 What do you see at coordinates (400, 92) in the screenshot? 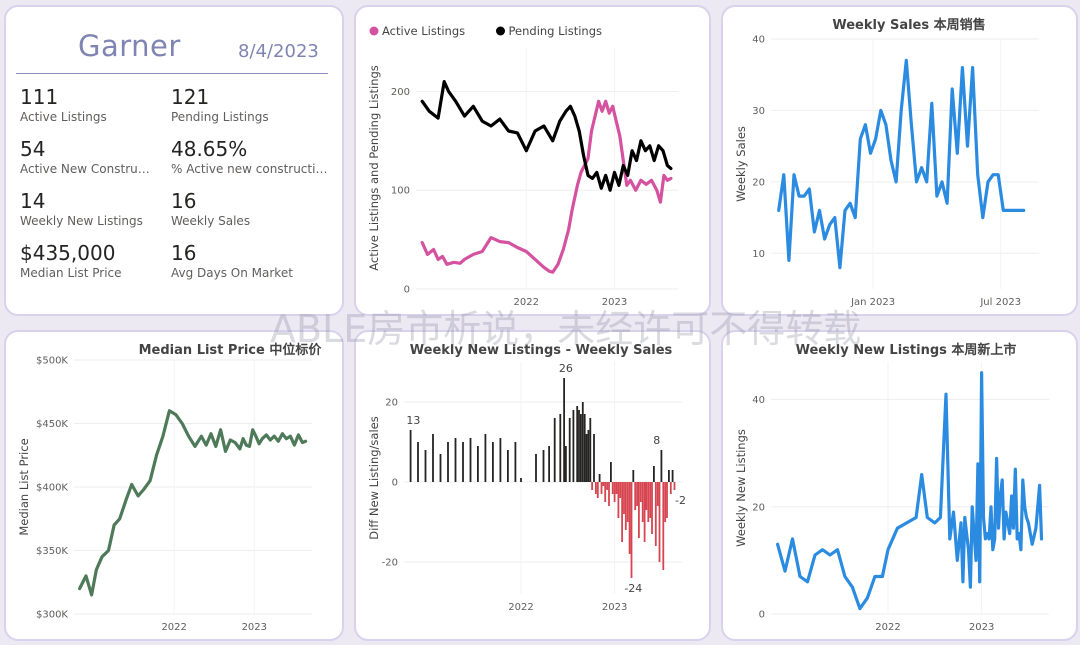
I see `y-tick-label: 200` at bounding box center [400, 92].